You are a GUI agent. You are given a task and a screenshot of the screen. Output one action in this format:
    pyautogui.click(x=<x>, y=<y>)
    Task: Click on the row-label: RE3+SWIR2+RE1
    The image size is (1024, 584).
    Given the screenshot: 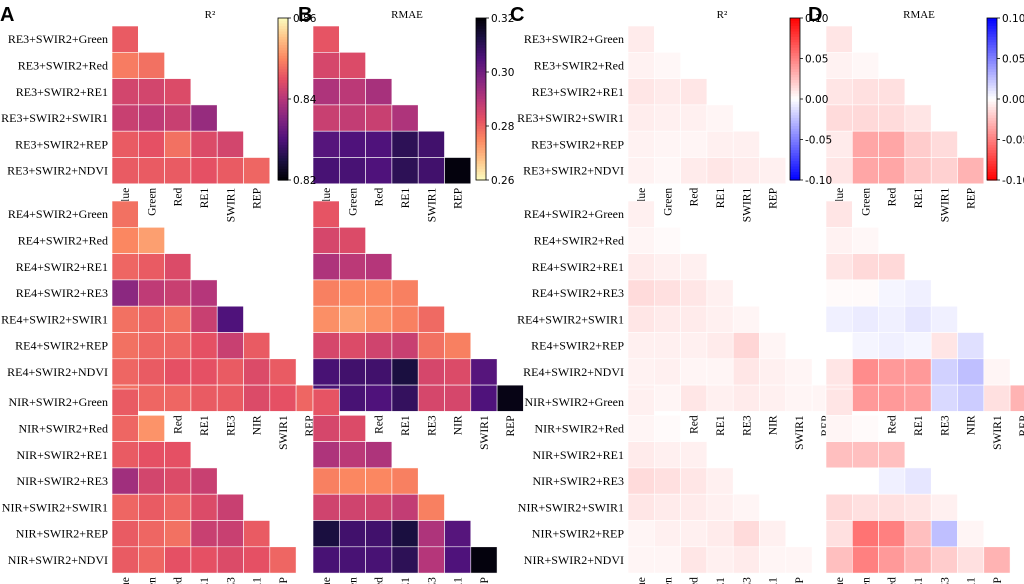 What is the action you would take?
    pyautogui.click(x=62, y=92)
    